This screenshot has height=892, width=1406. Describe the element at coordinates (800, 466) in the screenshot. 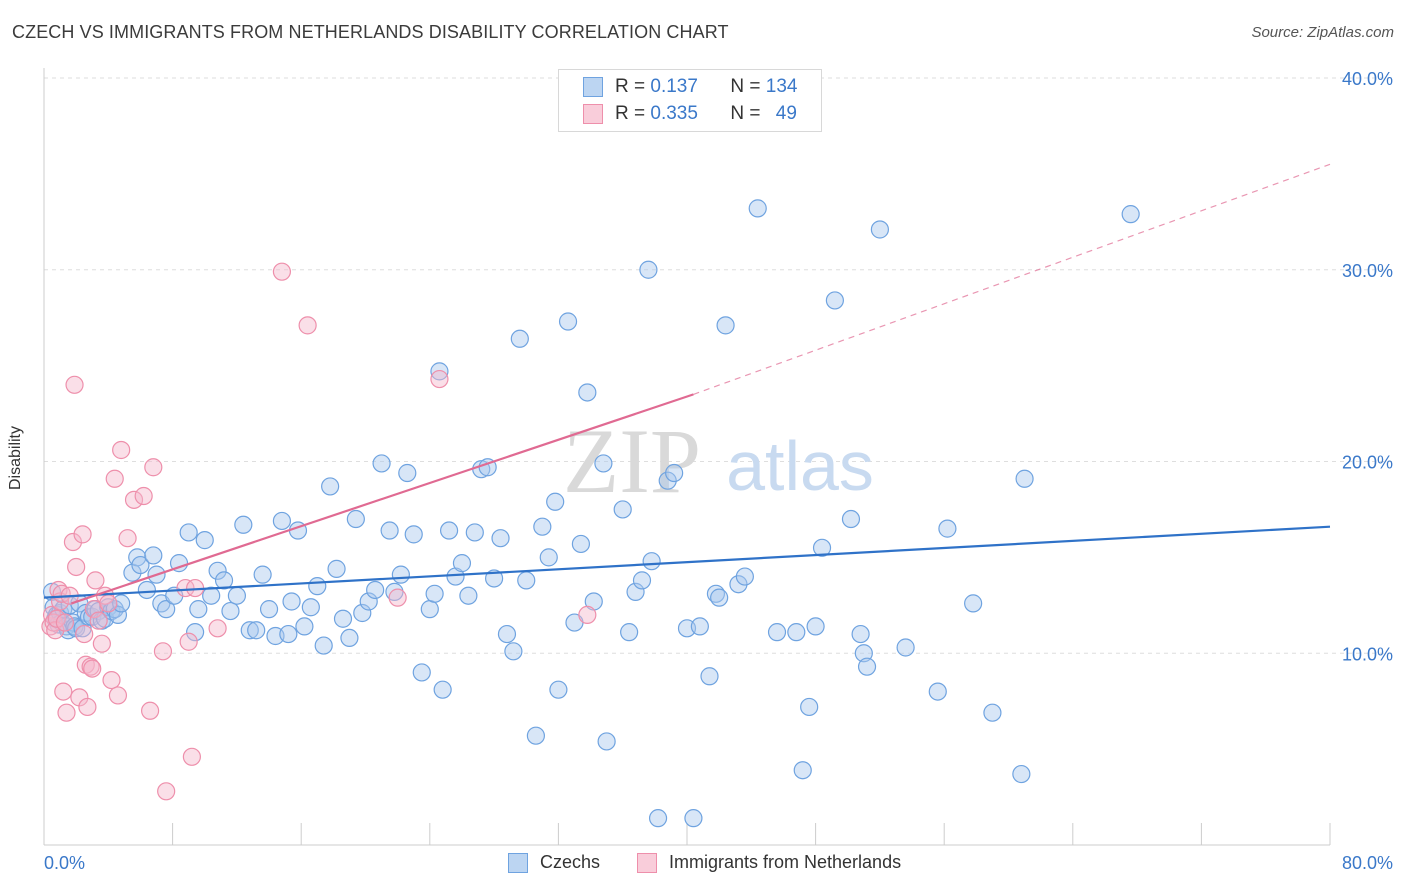

I see `watermark-atlas: atlas` at that location.